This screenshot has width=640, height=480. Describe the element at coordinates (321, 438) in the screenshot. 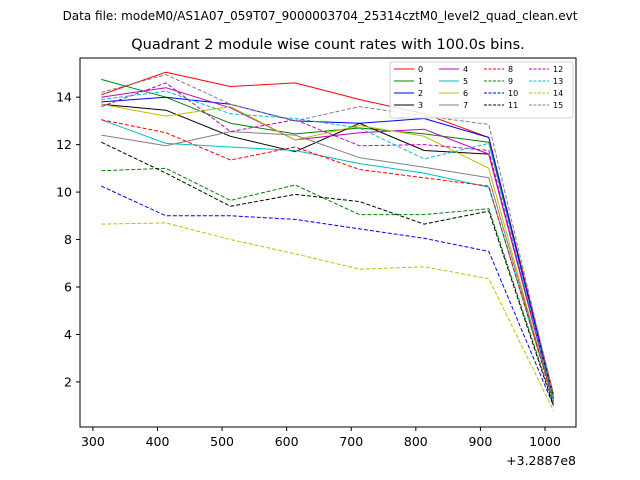

I see `x-axis: 300 400 500 600 700 800 900 1000` at that location.